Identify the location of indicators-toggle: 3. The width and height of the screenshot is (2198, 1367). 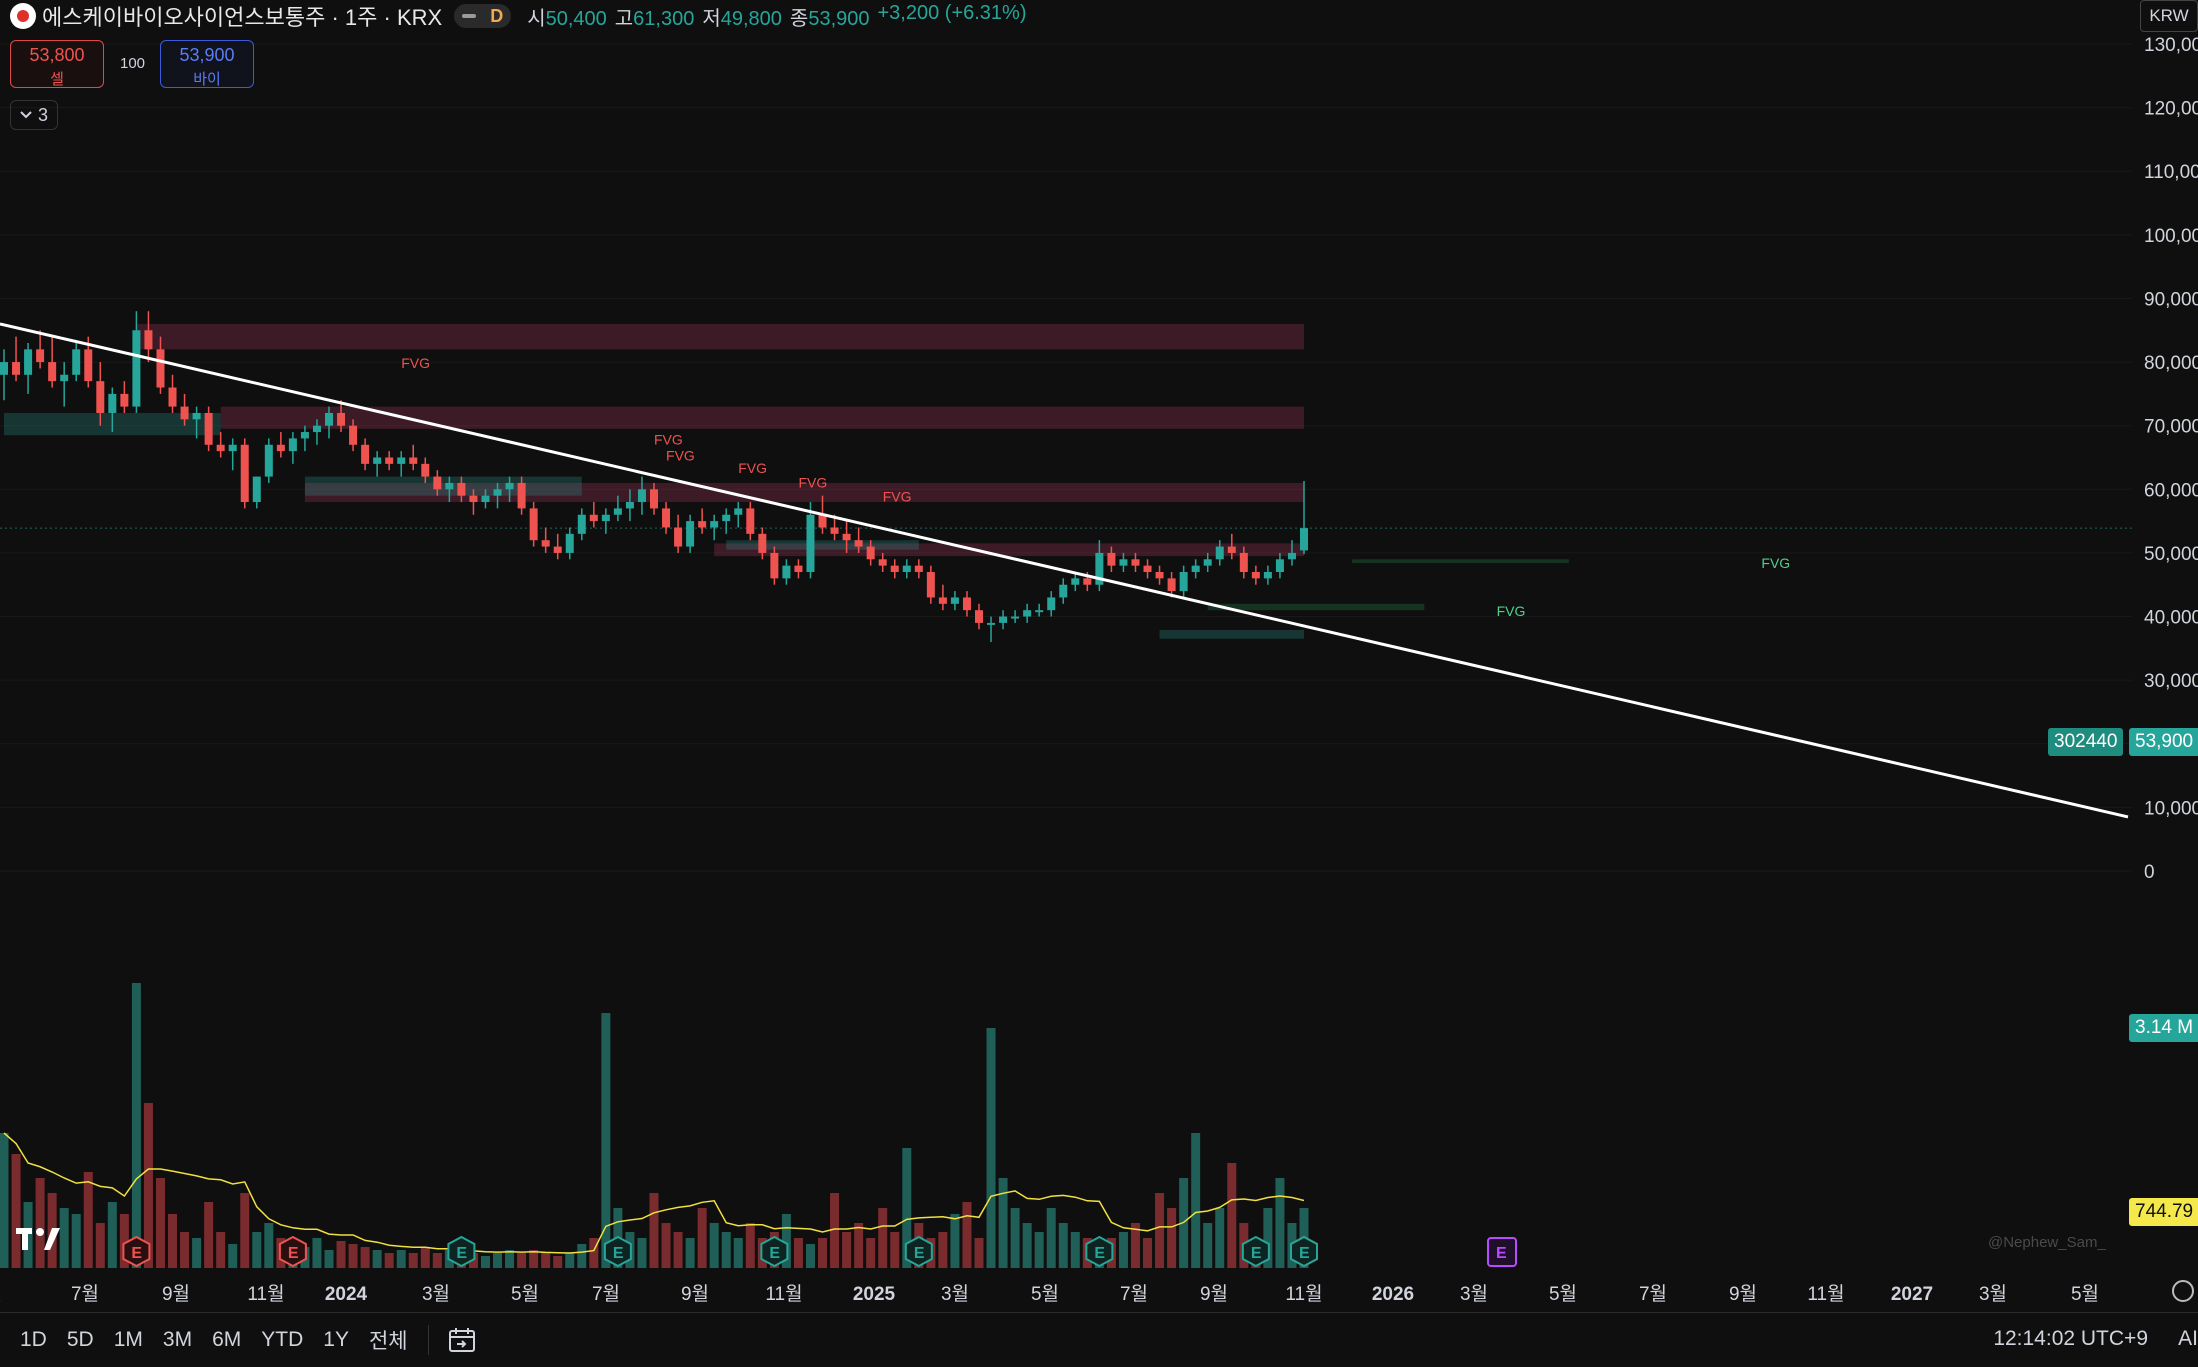
(34, 115).